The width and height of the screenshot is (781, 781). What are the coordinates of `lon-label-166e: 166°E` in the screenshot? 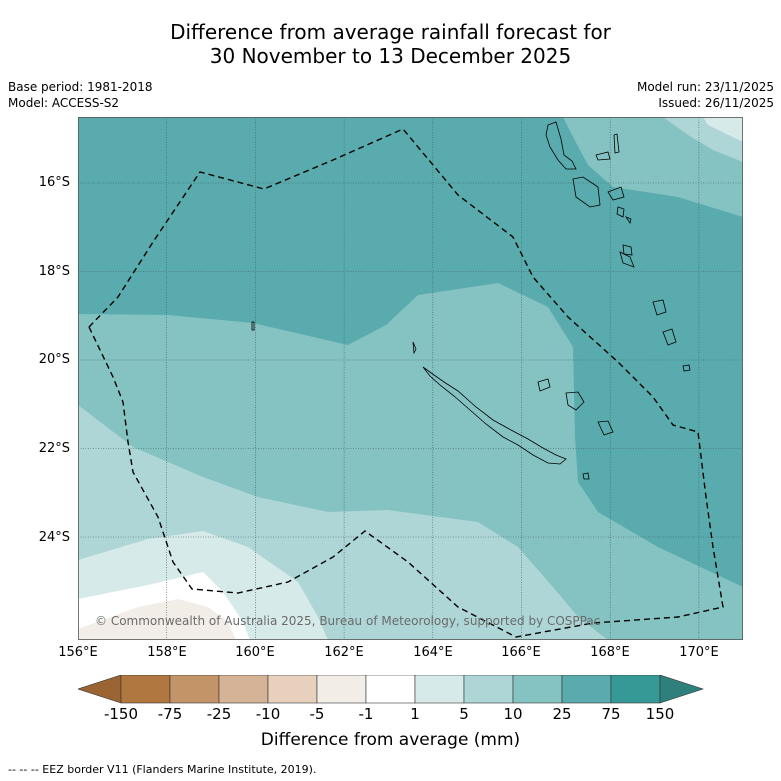 It's located at (521, 652).